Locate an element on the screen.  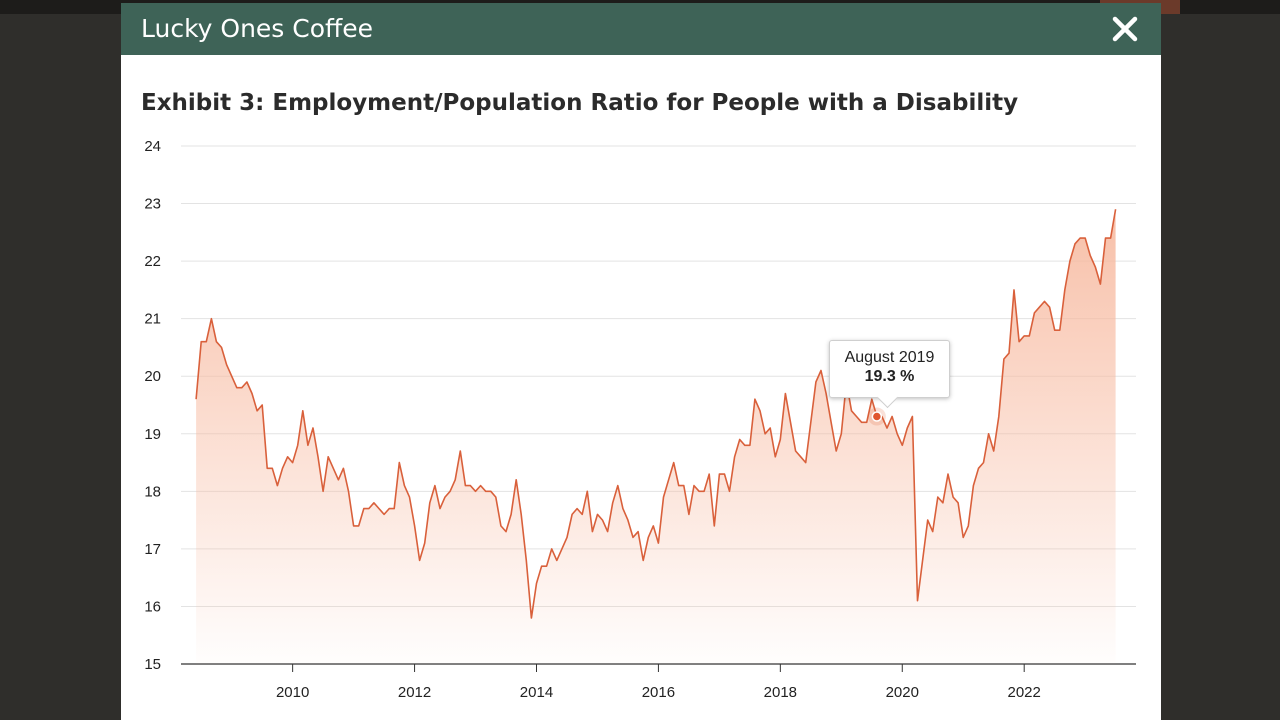
y-tick-label: 16 is located at coordinates (152, 606).